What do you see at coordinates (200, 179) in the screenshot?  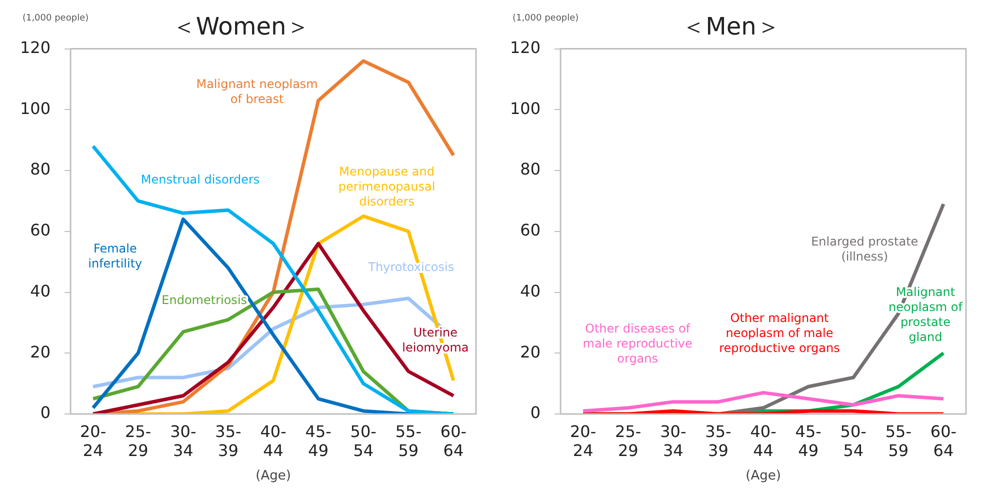 I see `series-label: Menstrual disorders` at bounding box center [200, 179].